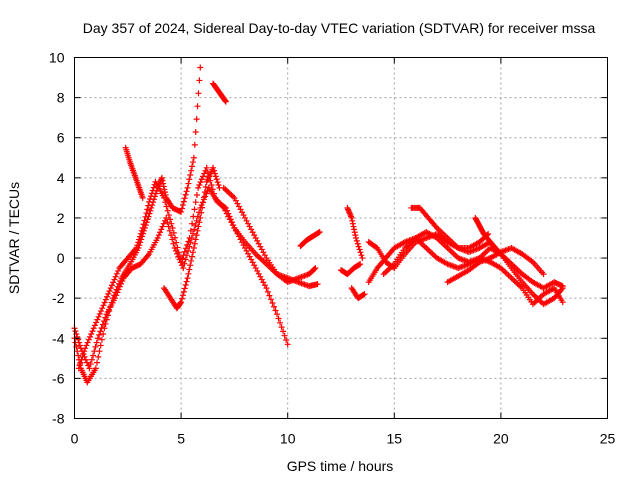 The height and width of the screenshot is (480, 640). What do you see at coordinates (58, 338) in the screenshot?
I see `y-tick-label: -4` at bounding box center [58, 338].